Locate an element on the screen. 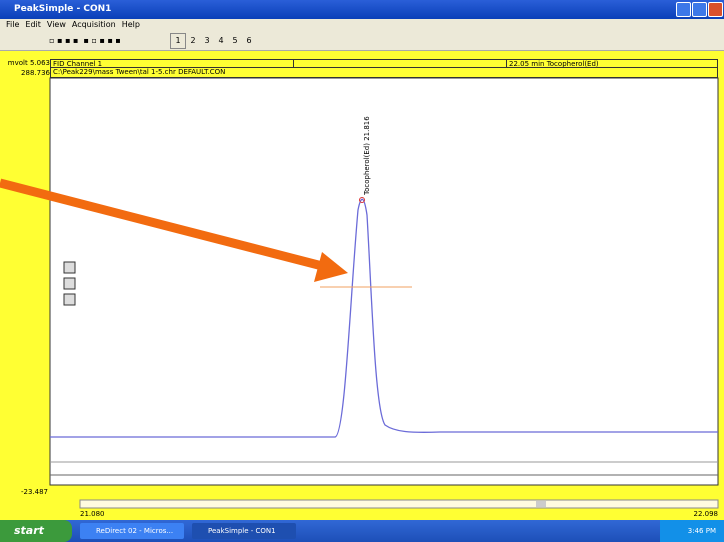  menu-bar: File Edit View Acquisition Help is located at coordinates (362, 25).